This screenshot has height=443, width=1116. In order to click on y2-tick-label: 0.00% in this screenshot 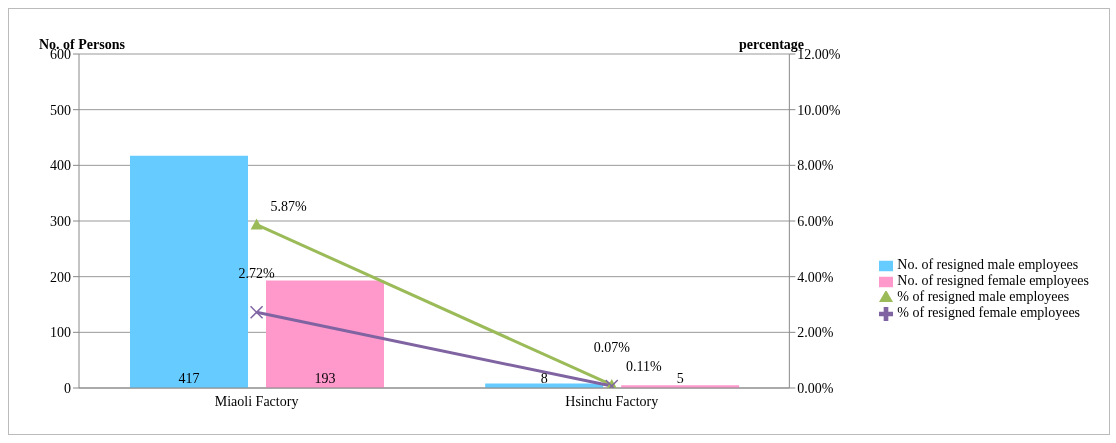, I will do `click(815, 388)`.